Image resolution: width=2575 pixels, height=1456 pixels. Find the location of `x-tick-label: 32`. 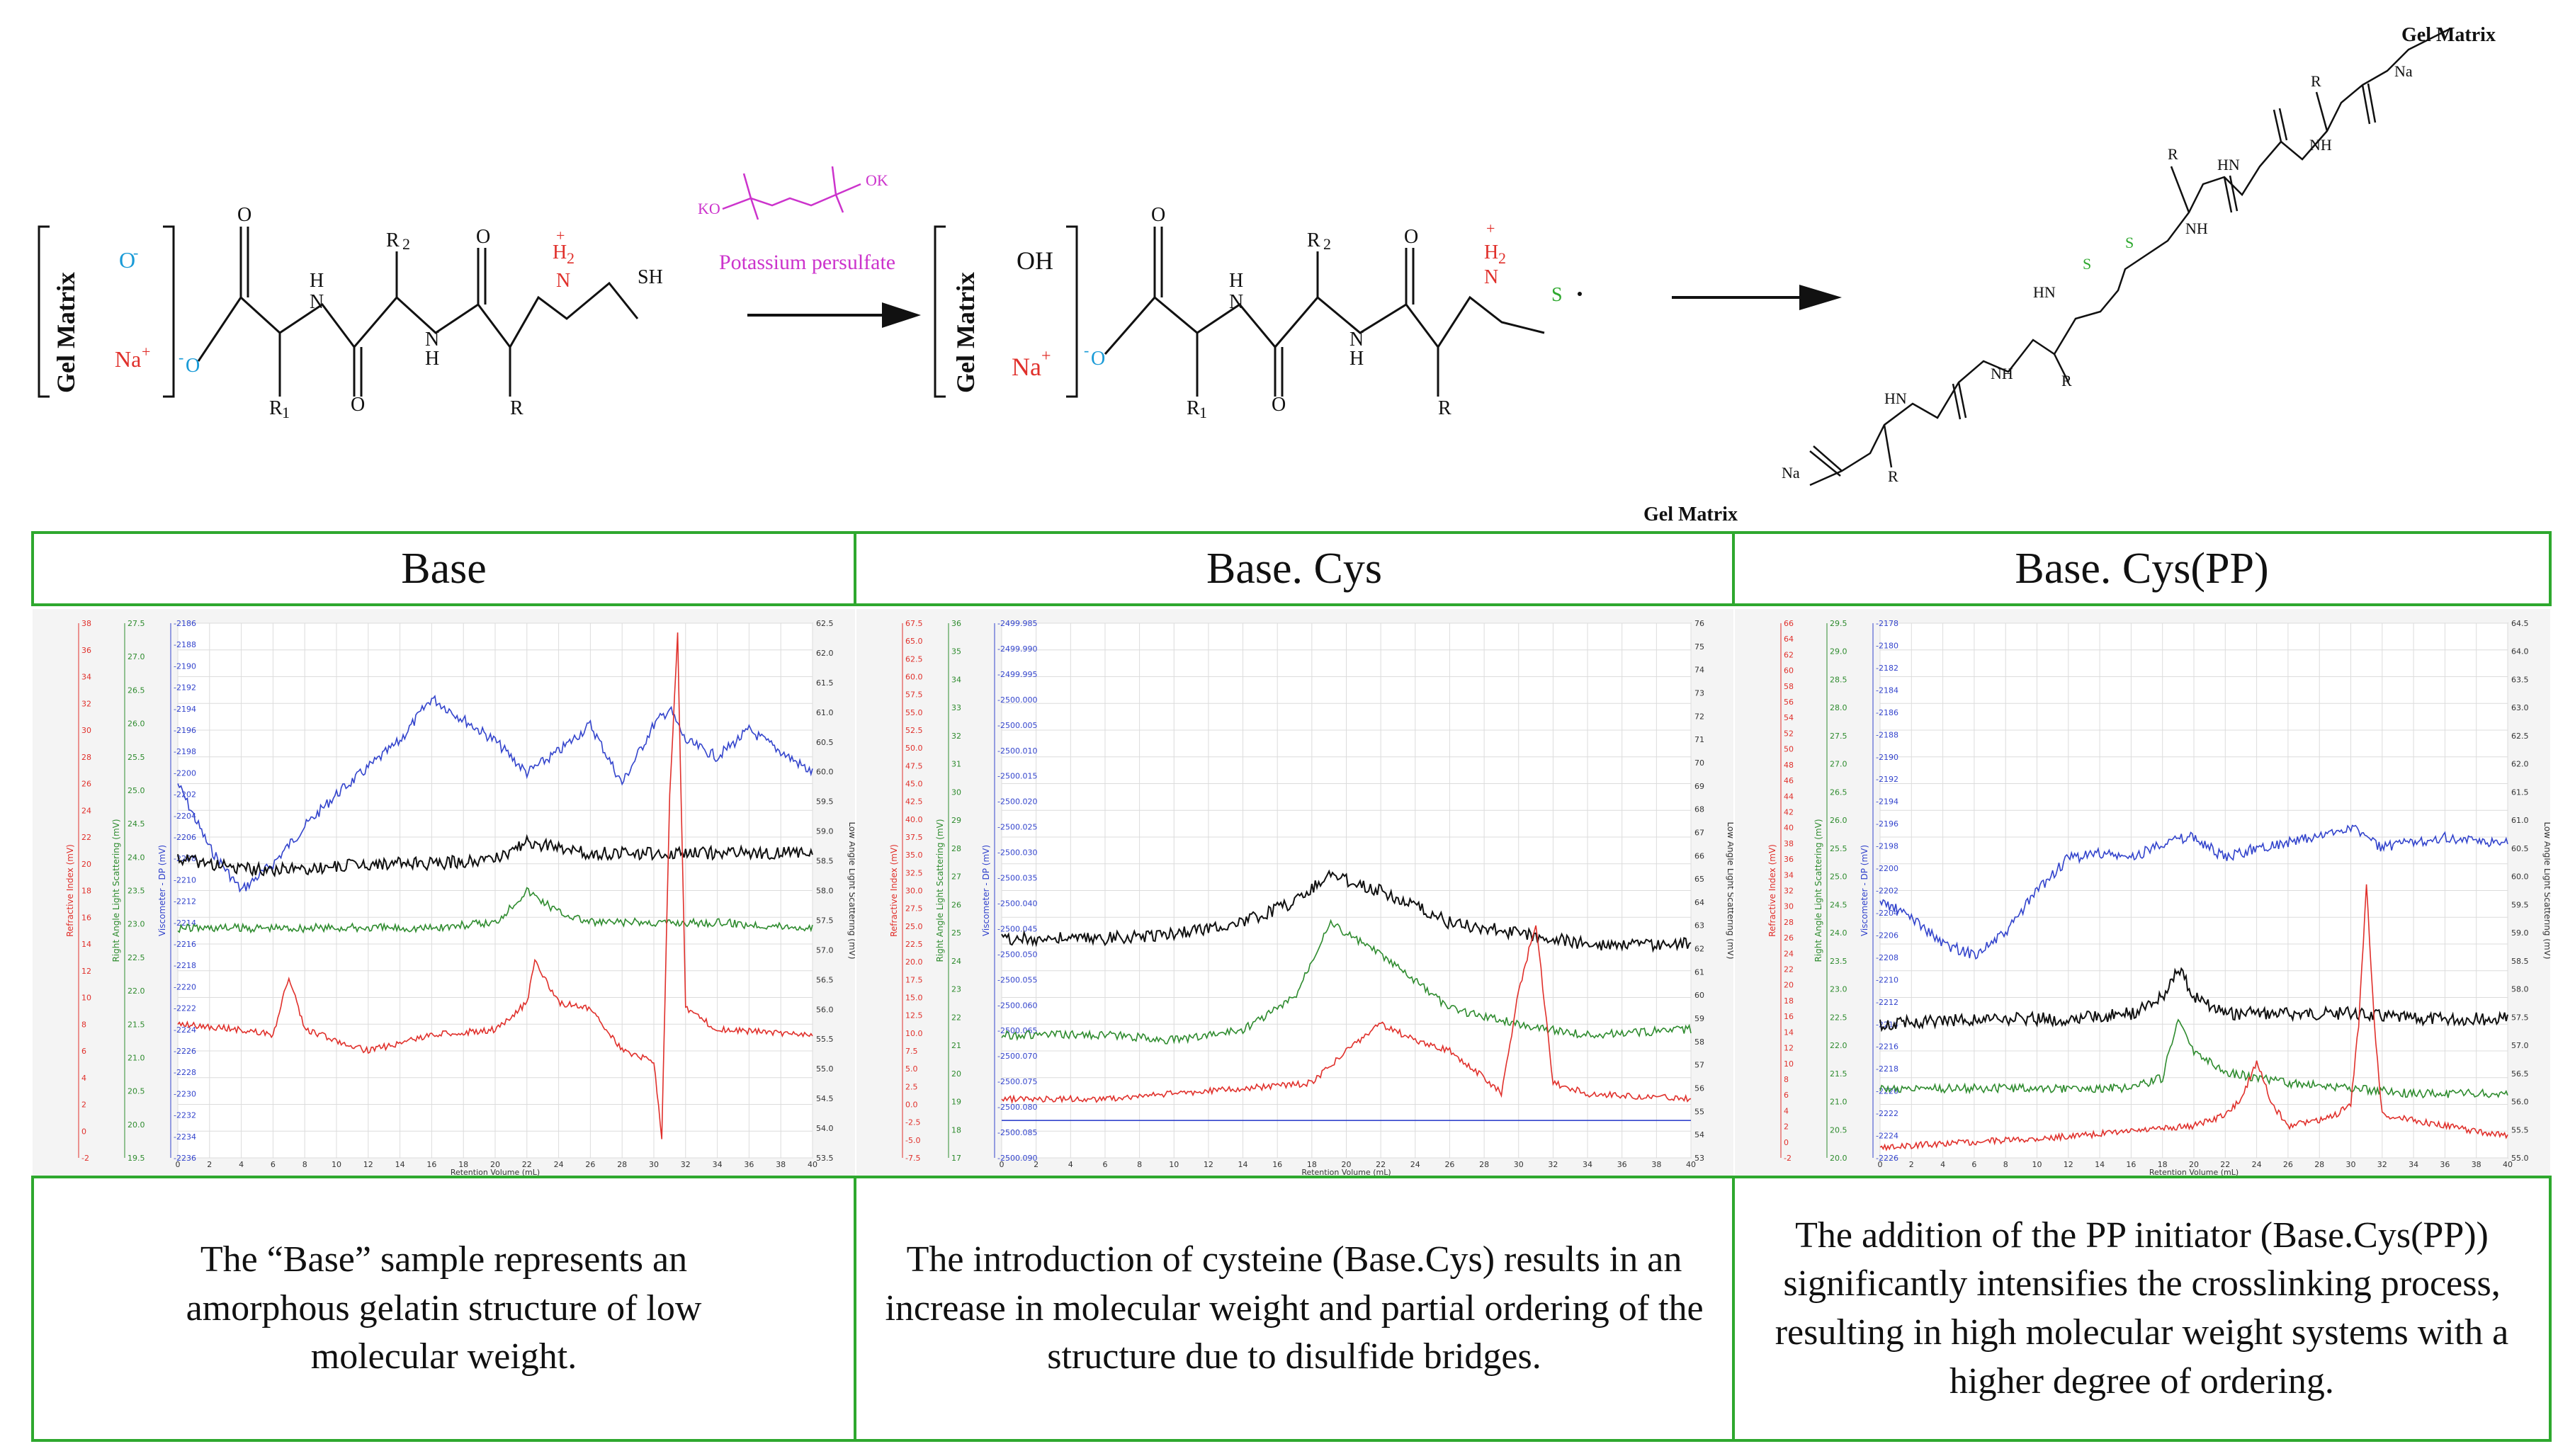

x-tick-label: 32 is located at coordinates (1553, 1165).